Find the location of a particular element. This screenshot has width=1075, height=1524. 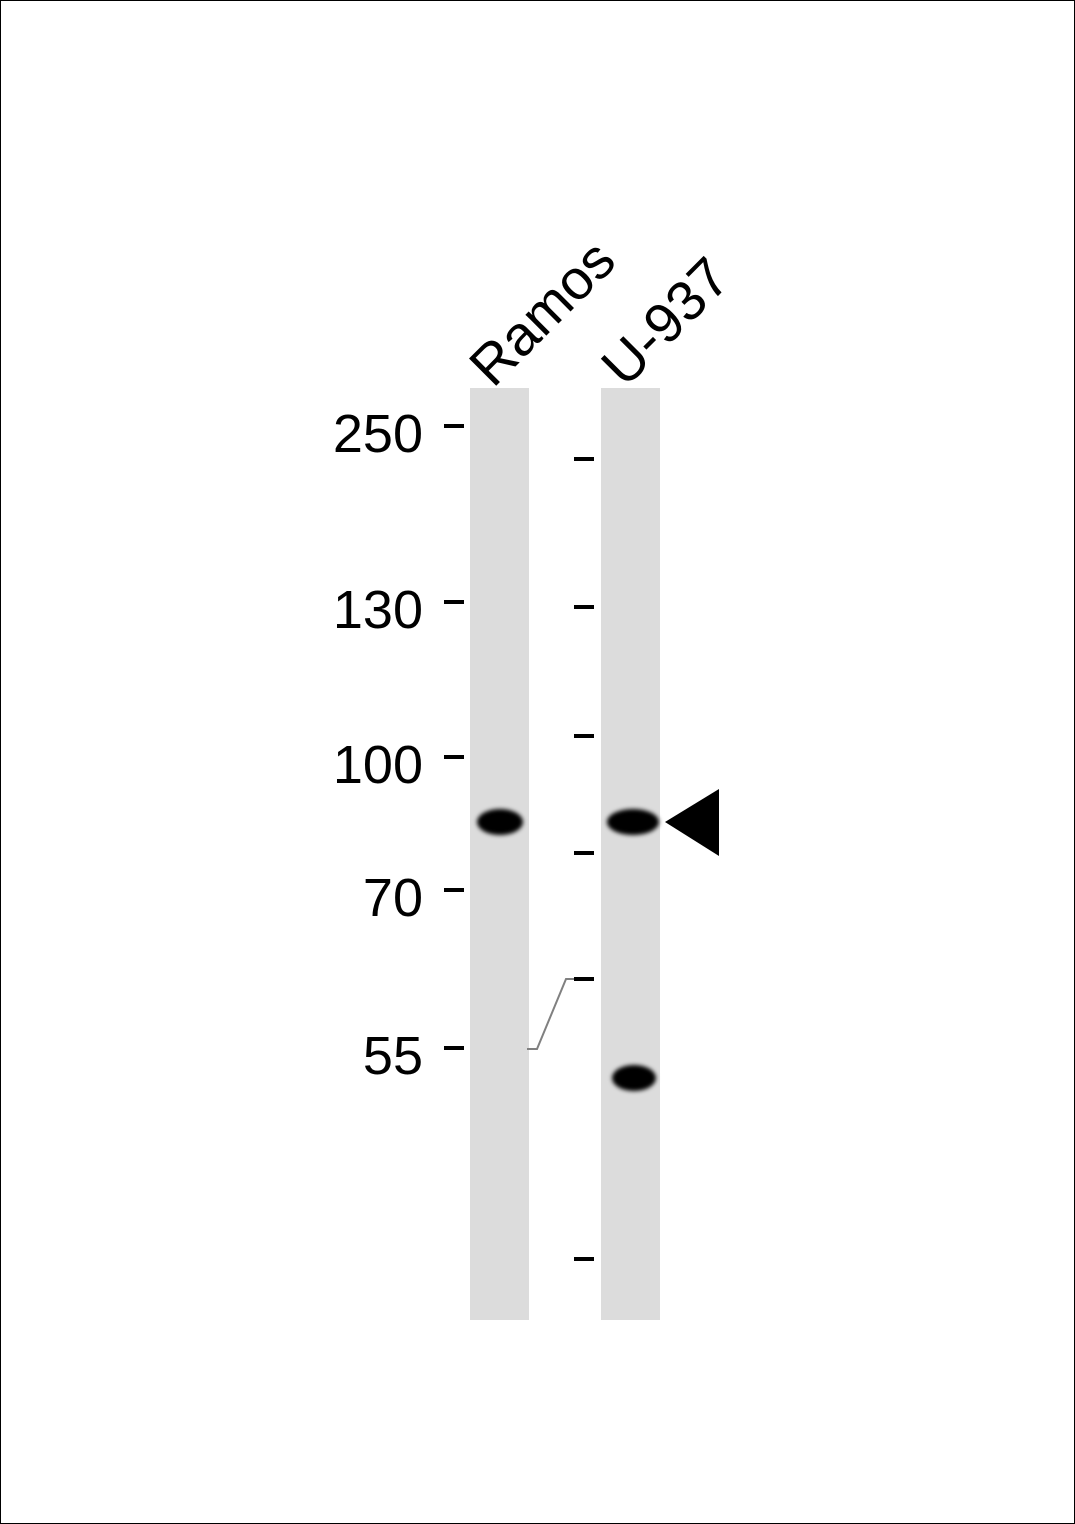

marker-label-130: 130 is located at coordinates (378, 610).